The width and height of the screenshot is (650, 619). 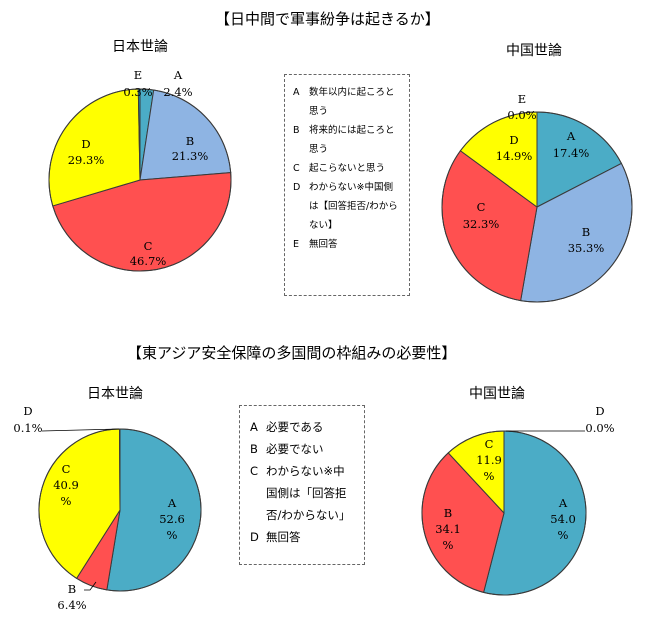 I want to click on legend-item: C わからない※中国側は「回答拒否/わからない」, so click(x=300, y=493).